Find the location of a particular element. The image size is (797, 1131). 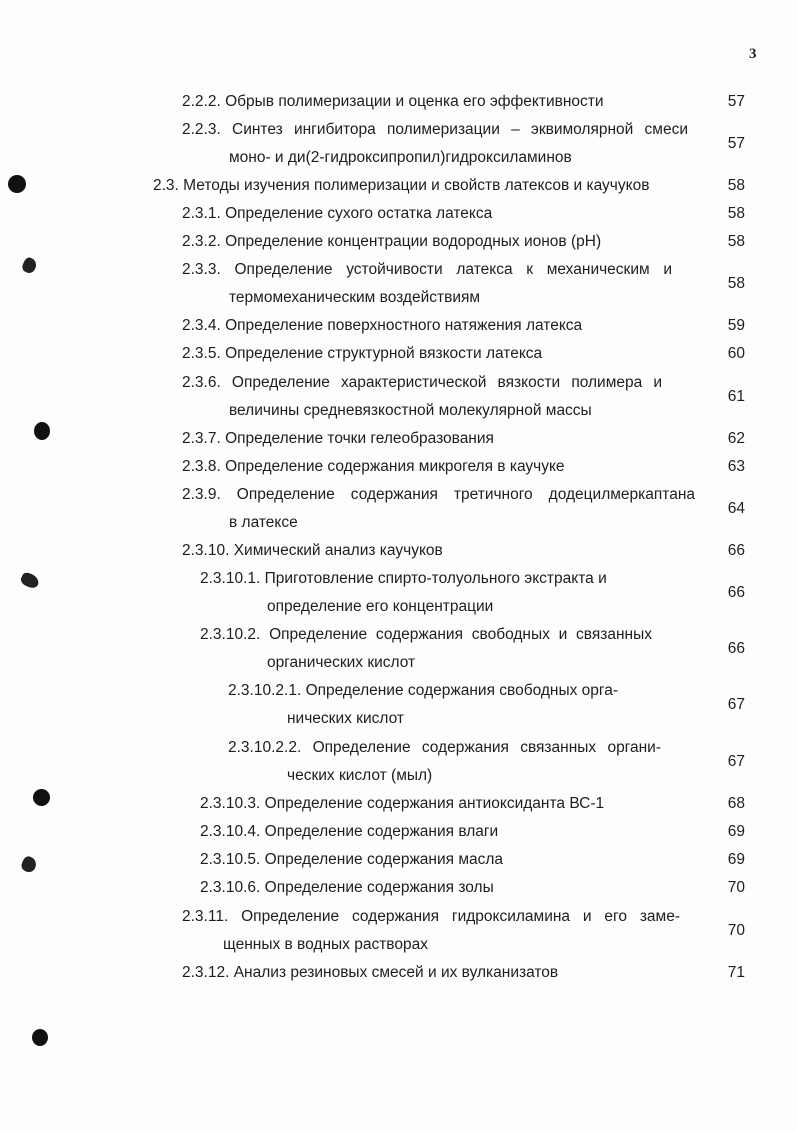

toc-entry-continuation: определение его концентрации is located at coordinates (380, 606).